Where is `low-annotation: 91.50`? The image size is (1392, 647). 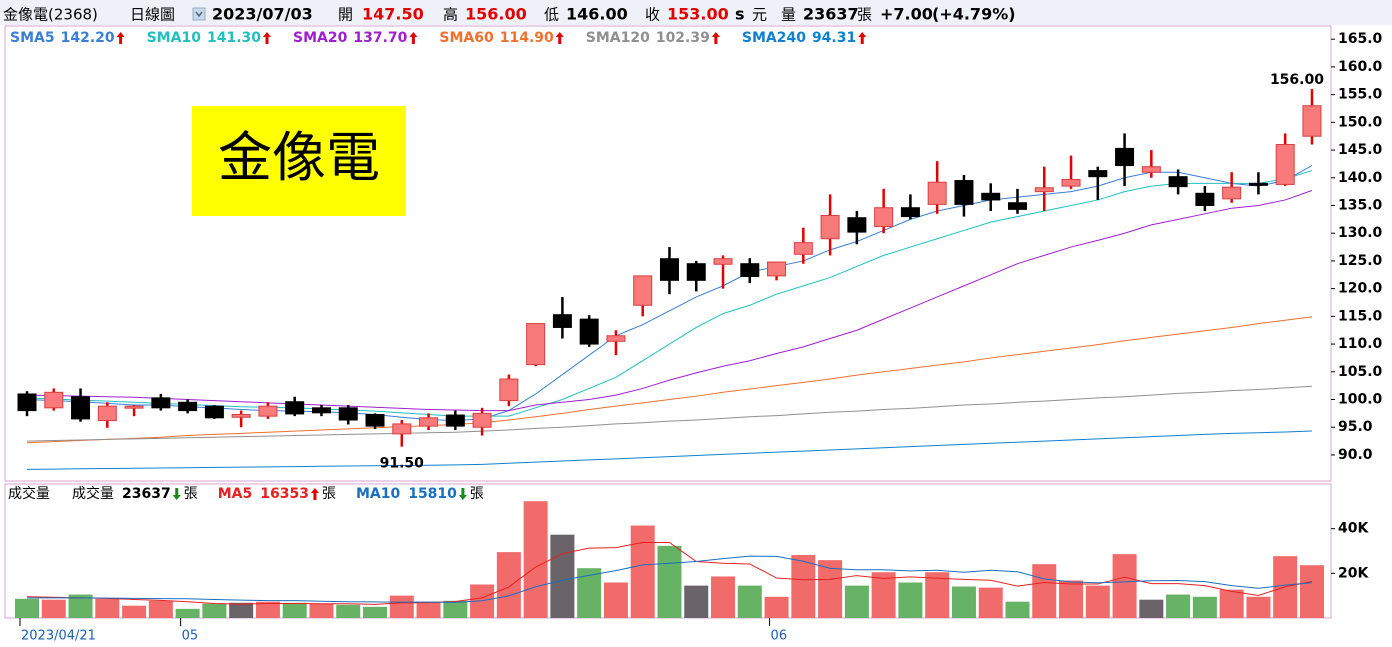
low-annotation: 91.50 is located at coordinates (402, 464).